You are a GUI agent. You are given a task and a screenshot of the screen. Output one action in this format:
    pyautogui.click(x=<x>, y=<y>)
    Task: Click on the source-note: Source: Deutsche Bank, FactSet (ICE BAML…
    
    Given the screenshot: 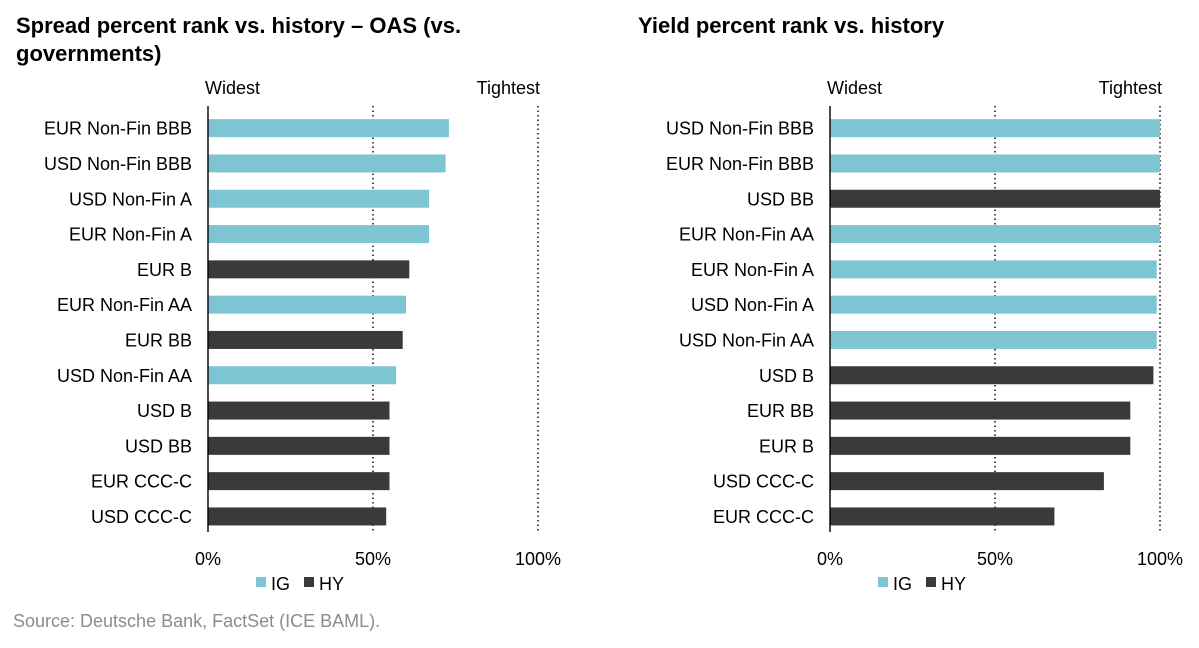 What is the action you would take?
    pyautogui.click(x=197, y=621)
    